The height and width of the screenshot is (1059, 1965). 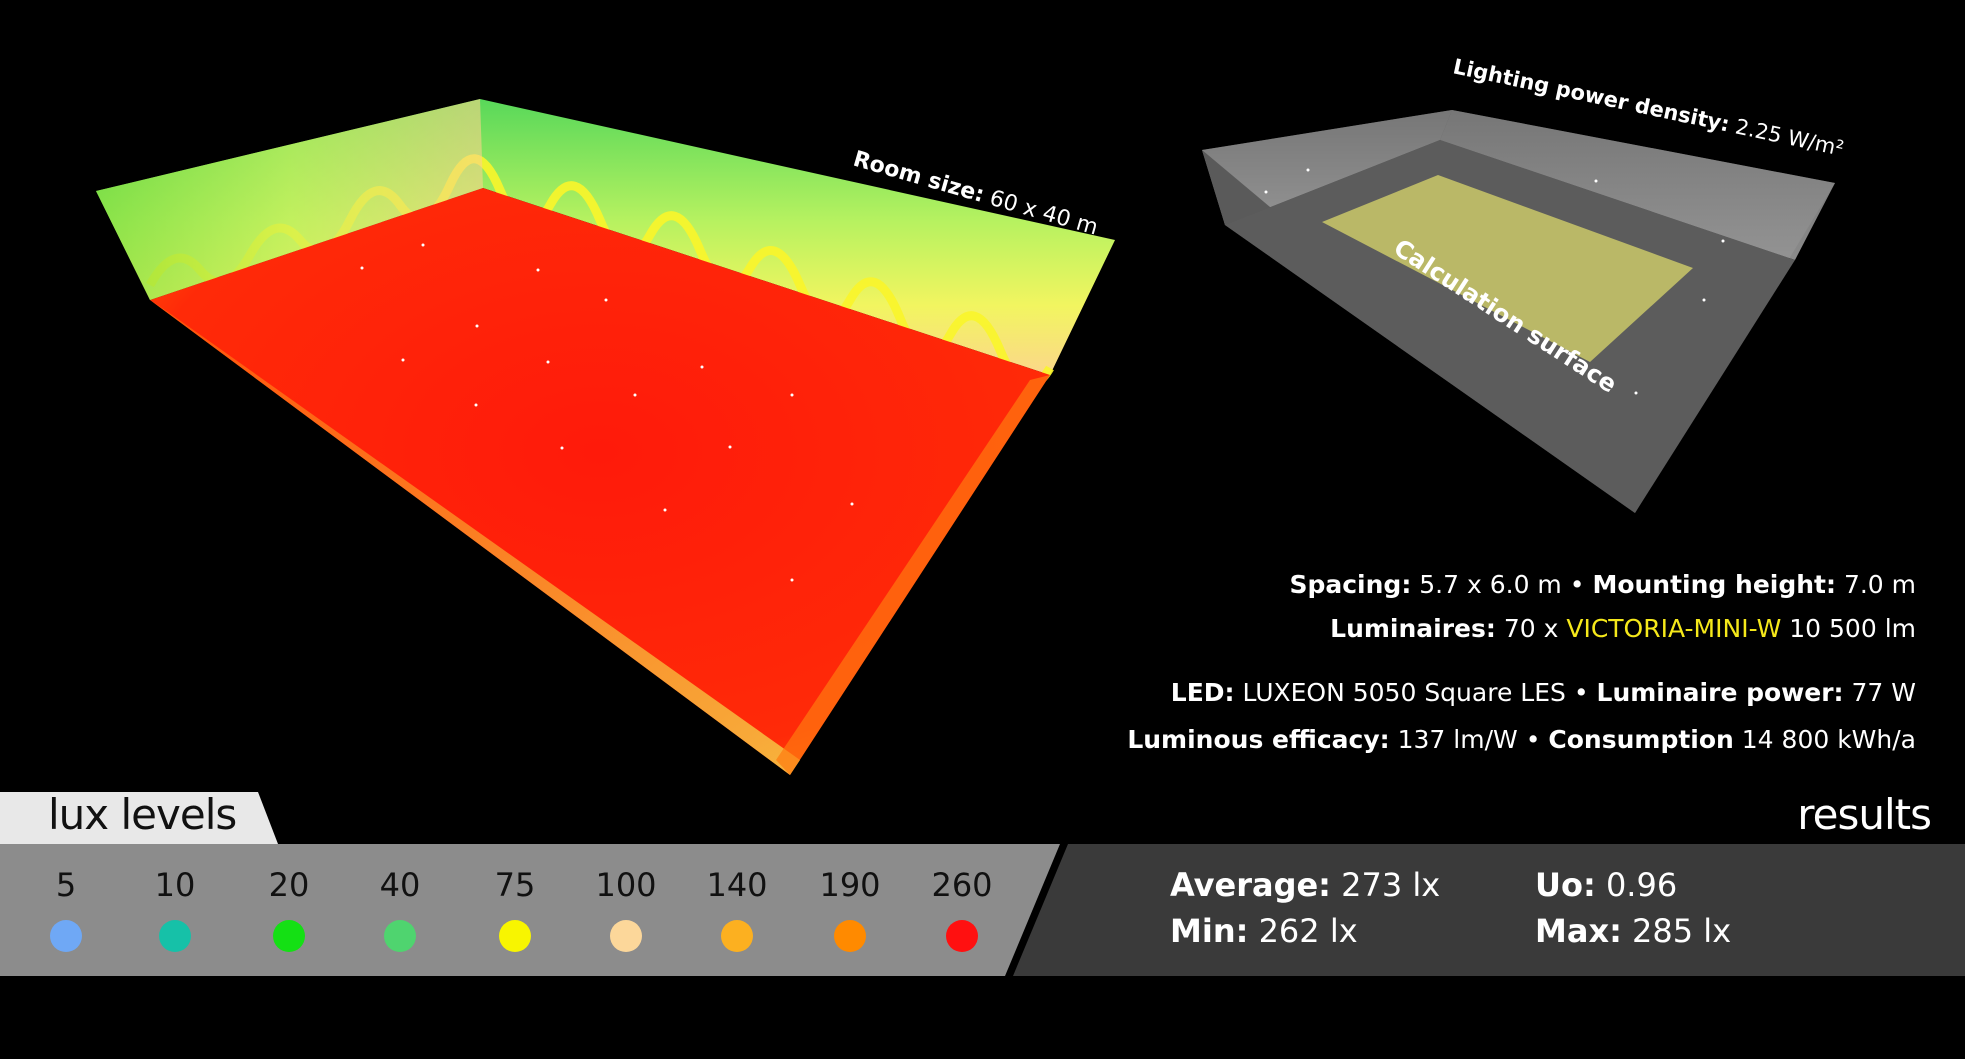 I want to click on result-min: Min: 262 lx, so click(x=1264, y=931).